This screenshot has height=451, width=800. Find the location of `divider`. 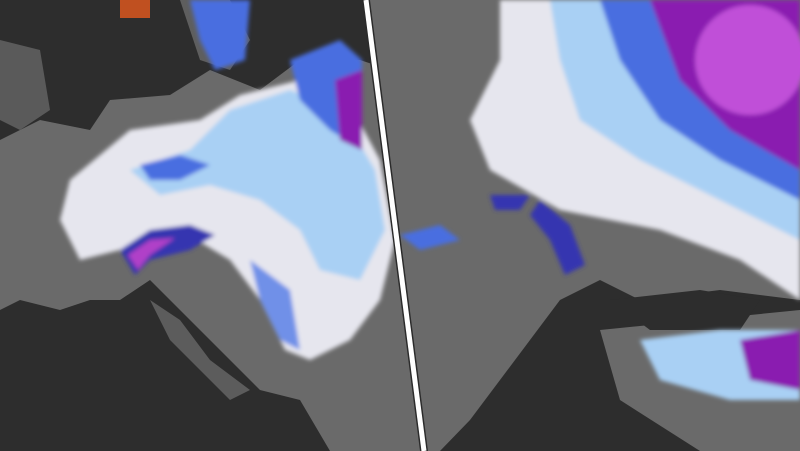

divider is located at coordinates (395, 225).